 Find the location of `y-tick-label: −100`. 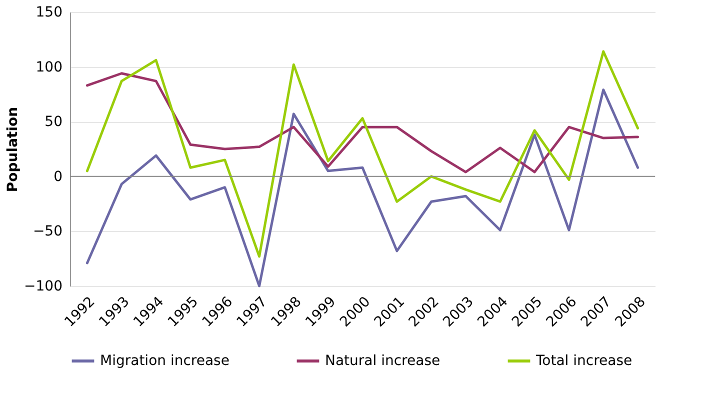

y-tick-label: −100 is located at coordinates (43, 286).